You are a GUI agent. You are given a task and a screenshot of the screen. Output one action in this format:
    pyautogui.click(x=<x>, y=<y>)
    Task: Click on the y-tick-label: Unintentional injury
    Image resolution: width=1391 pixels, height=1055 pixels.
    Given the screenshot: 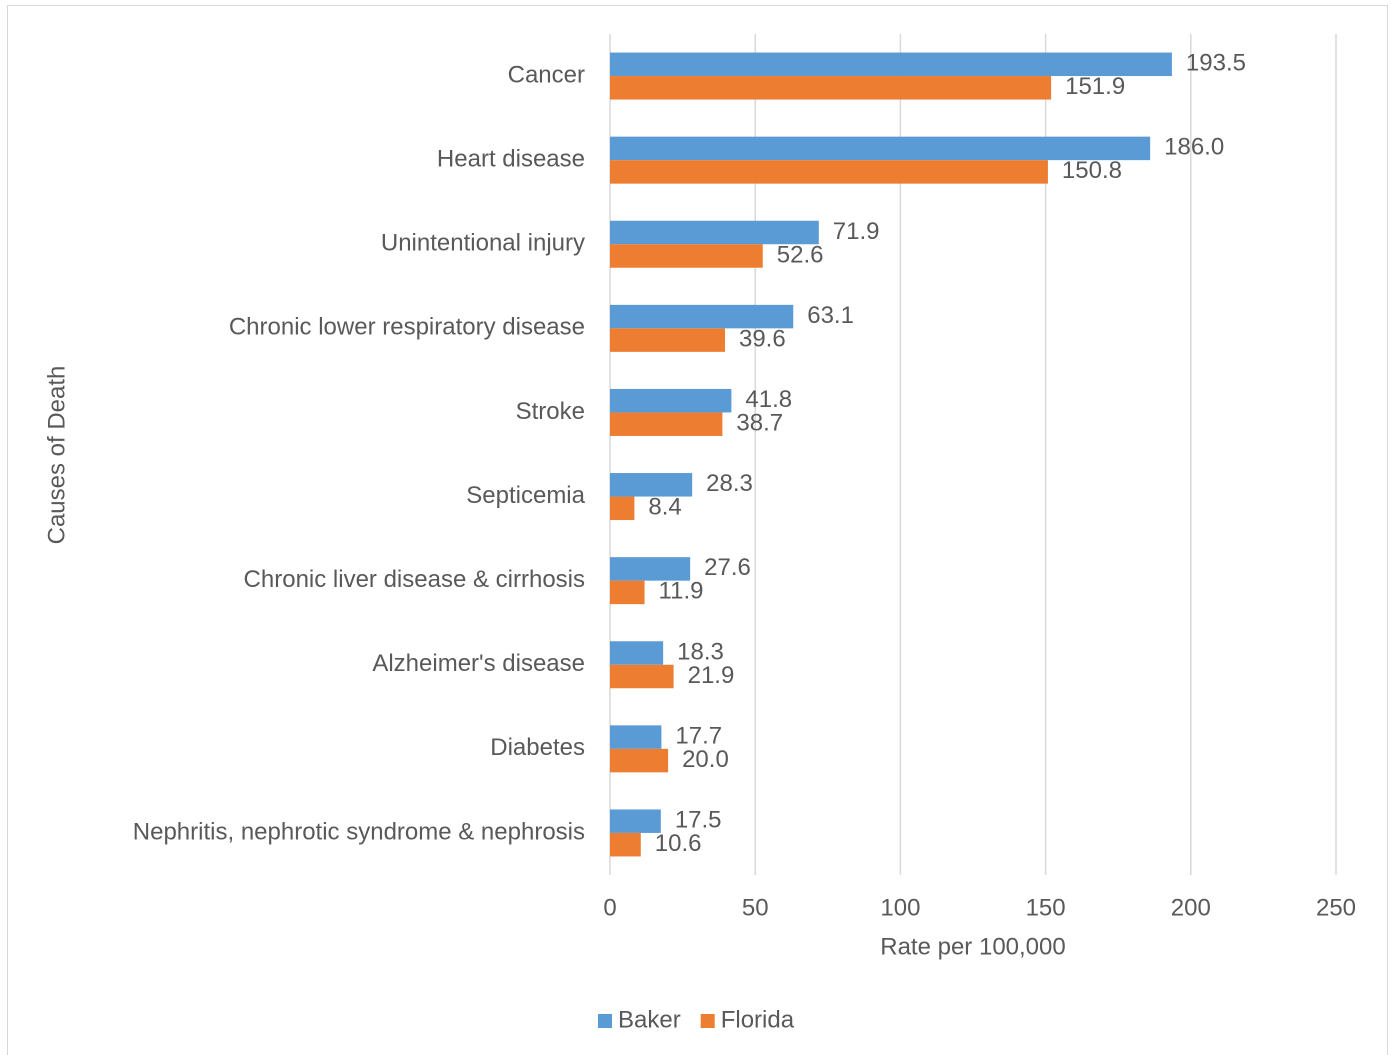 What is the action you would take?
    pyautogui.click(x=483, y=243)
    